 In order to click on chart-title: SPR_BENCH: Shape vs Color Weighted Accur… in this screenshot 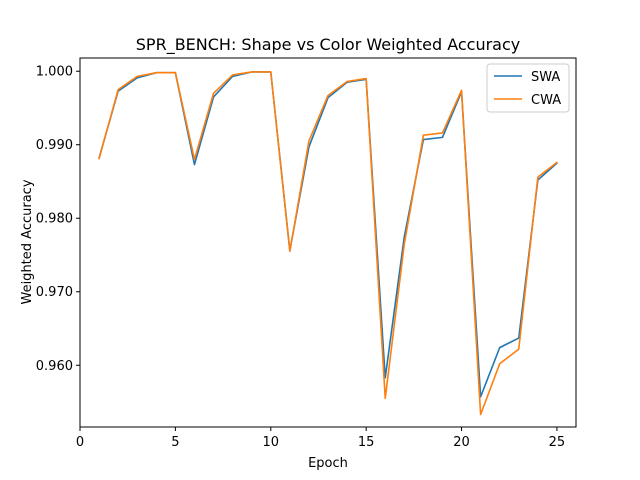, I will do `click(328, 45)`.